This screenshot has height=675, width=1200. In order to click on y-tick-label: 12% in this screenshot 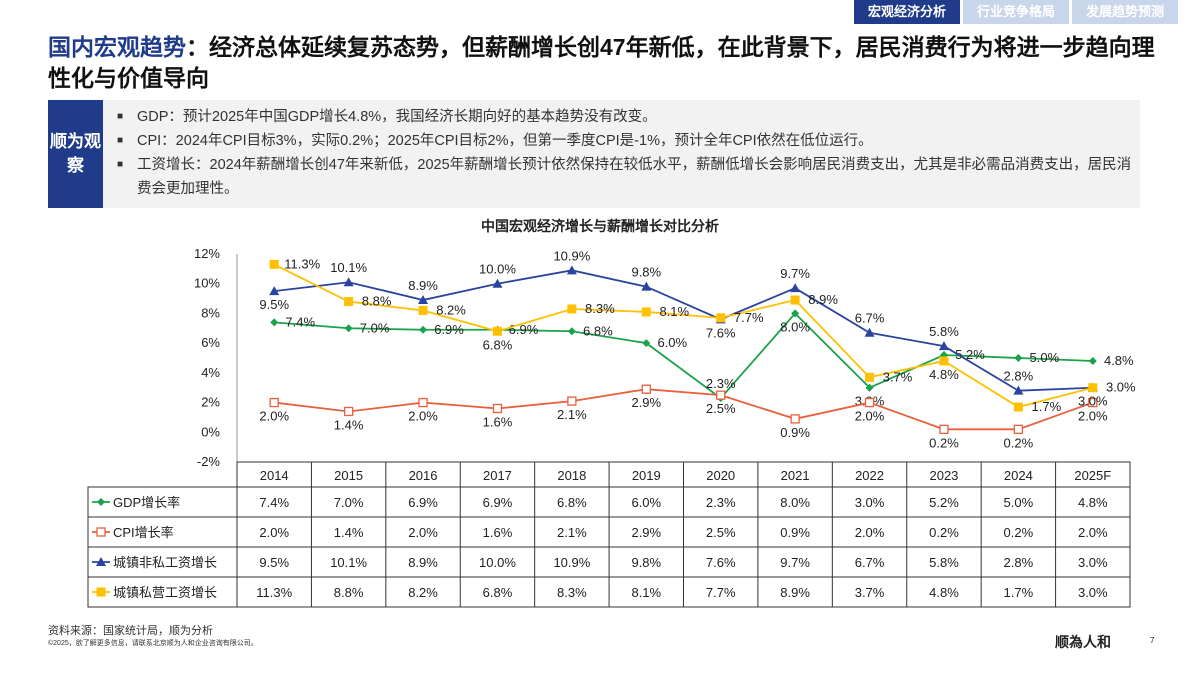, I will do `click(207, 253)`.